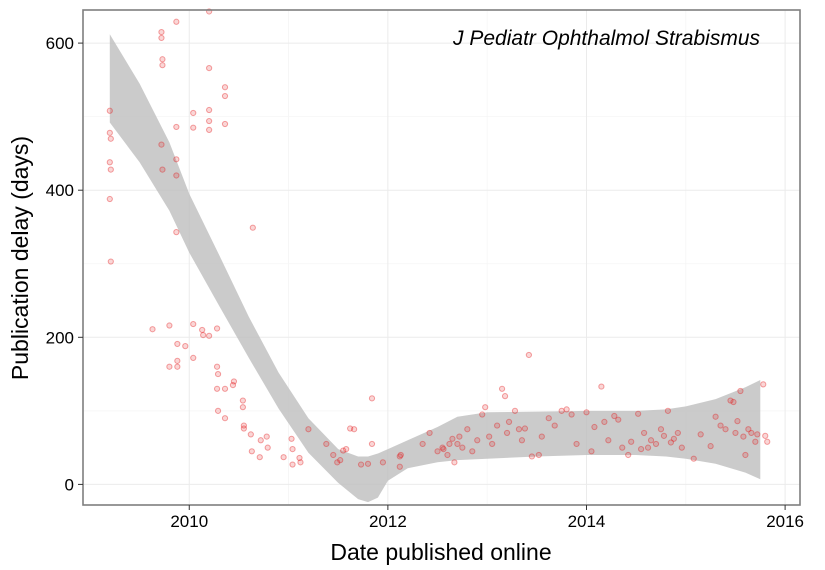 The image size is (825, 570). What do you see at coordinates (69, 484) in the screenshot?
I see `y-tick-label: 0` at bounding box center [69, 484].